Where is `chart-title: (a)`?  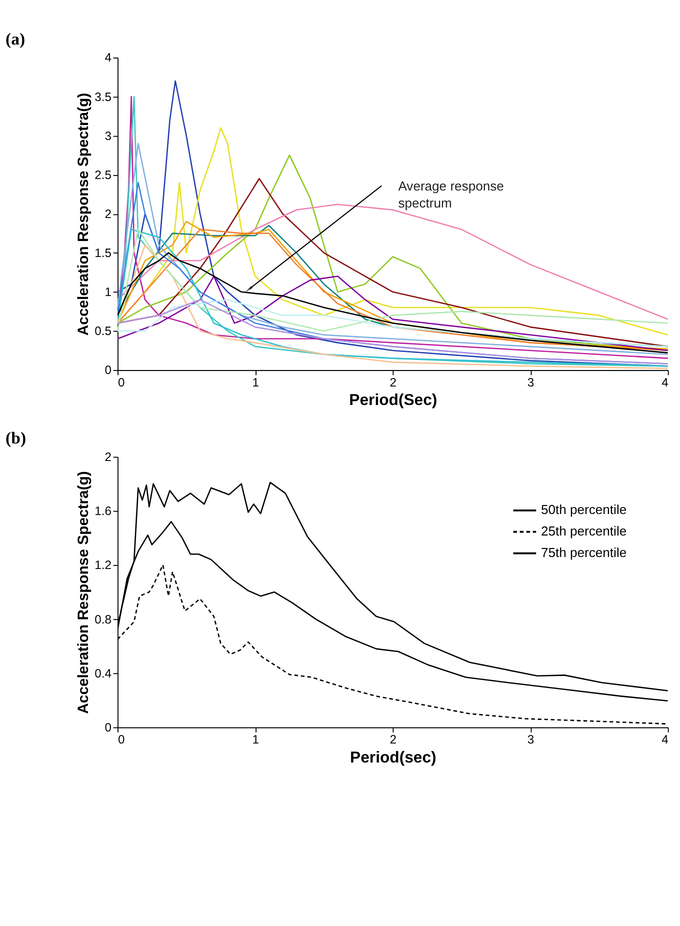
chart-title: (a) is located at coordinates (16, 38).